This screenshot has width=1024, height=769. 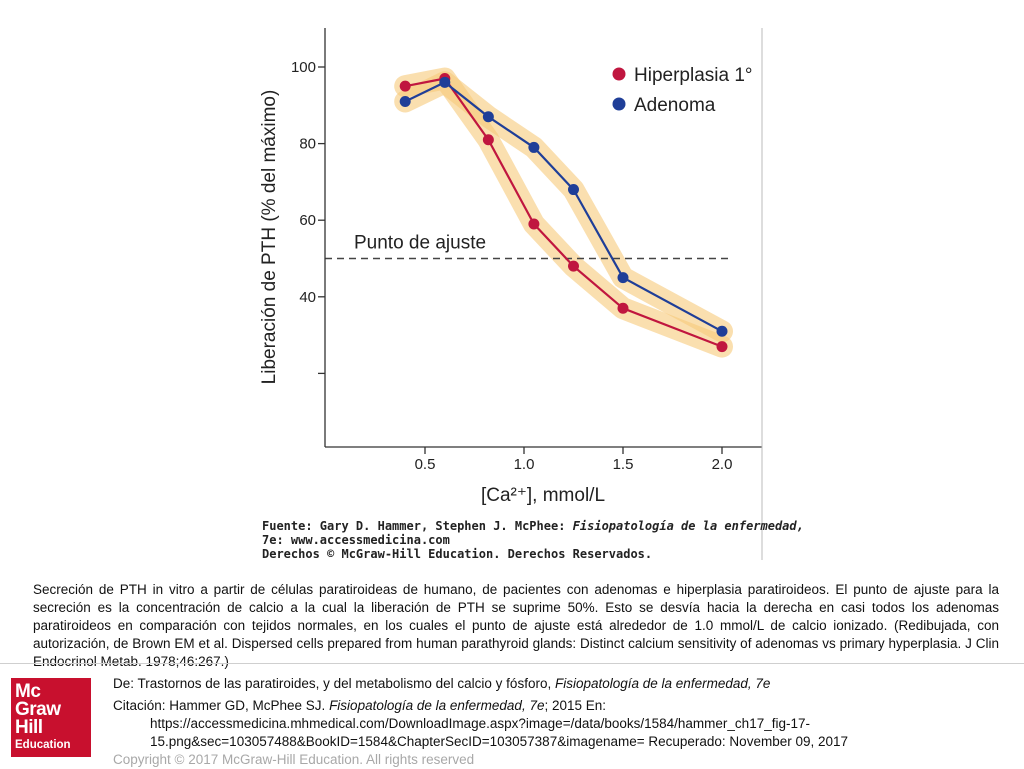 I want to click on citation-prefix: Citación: Hammer GD, McPhee SJ., so click(x=221, y=705).